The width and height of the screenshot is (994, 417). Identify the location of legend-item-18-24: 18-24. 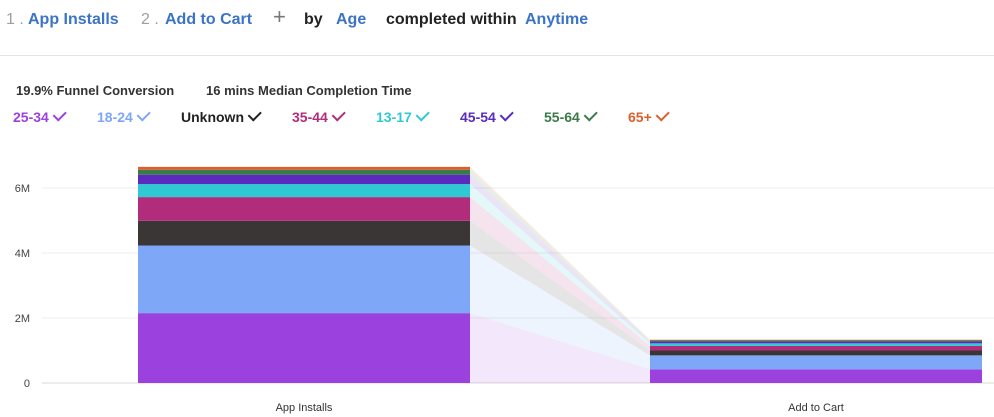
(124, 116).